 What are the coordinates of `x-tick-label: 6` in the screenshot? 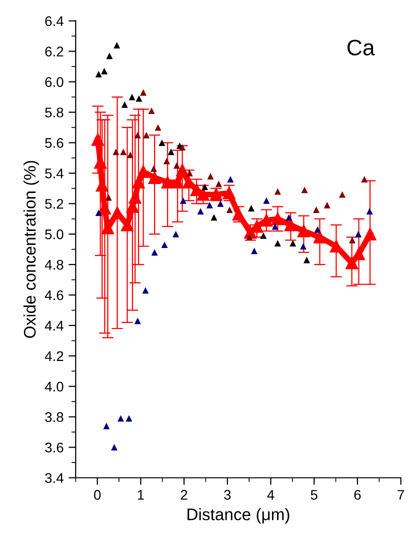 It's located at (357, 495).